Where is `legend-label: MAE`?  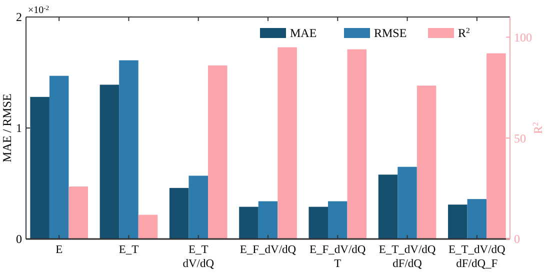
legend-label: MAE is located at coordinates (303, 33).